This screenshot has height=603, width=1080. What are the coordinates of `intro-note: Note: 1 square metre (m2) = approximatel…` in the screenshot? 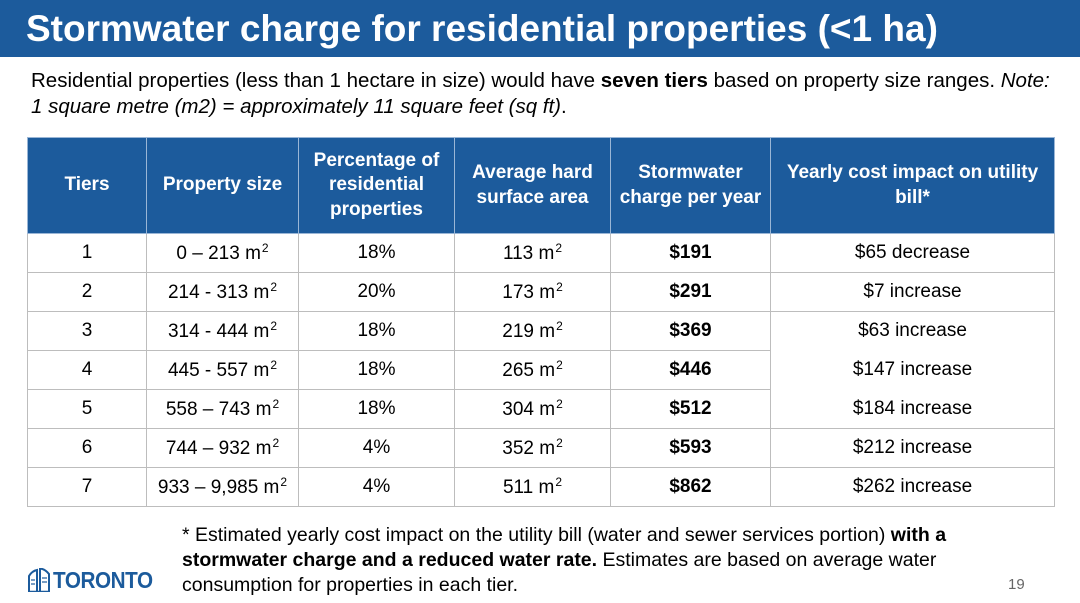 It's located at (540, 93).